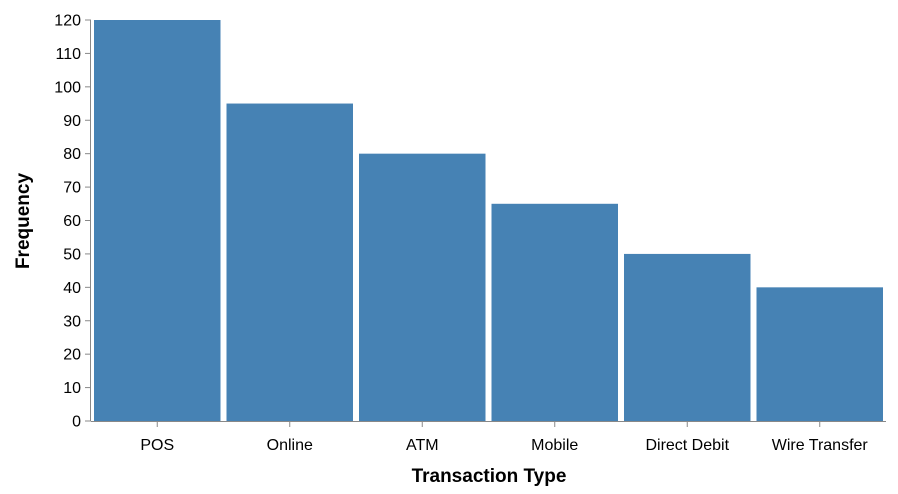 The image size is (898, 494). I want to click on y-tick-label: 60, so click(72, 221).